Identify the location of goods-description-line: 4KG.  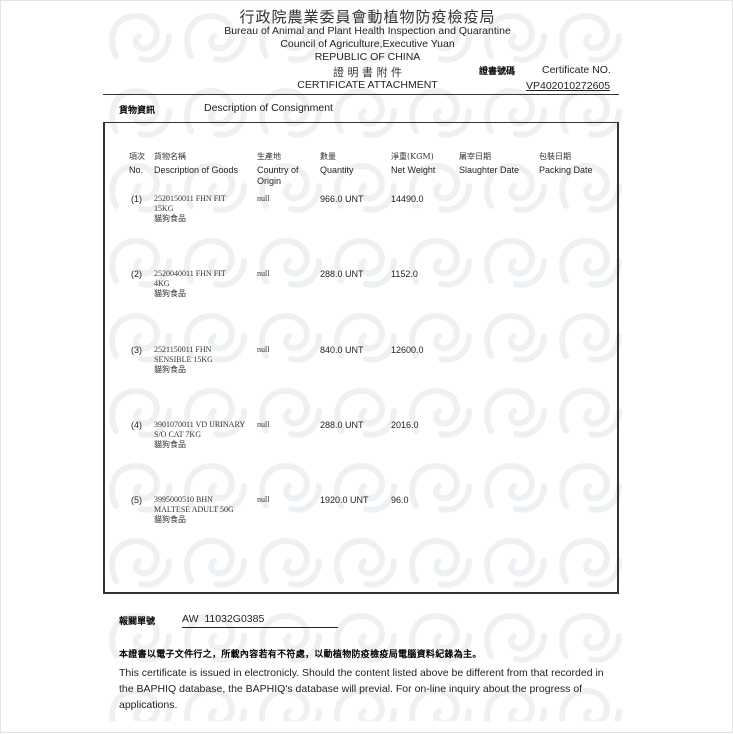
(162, 283).